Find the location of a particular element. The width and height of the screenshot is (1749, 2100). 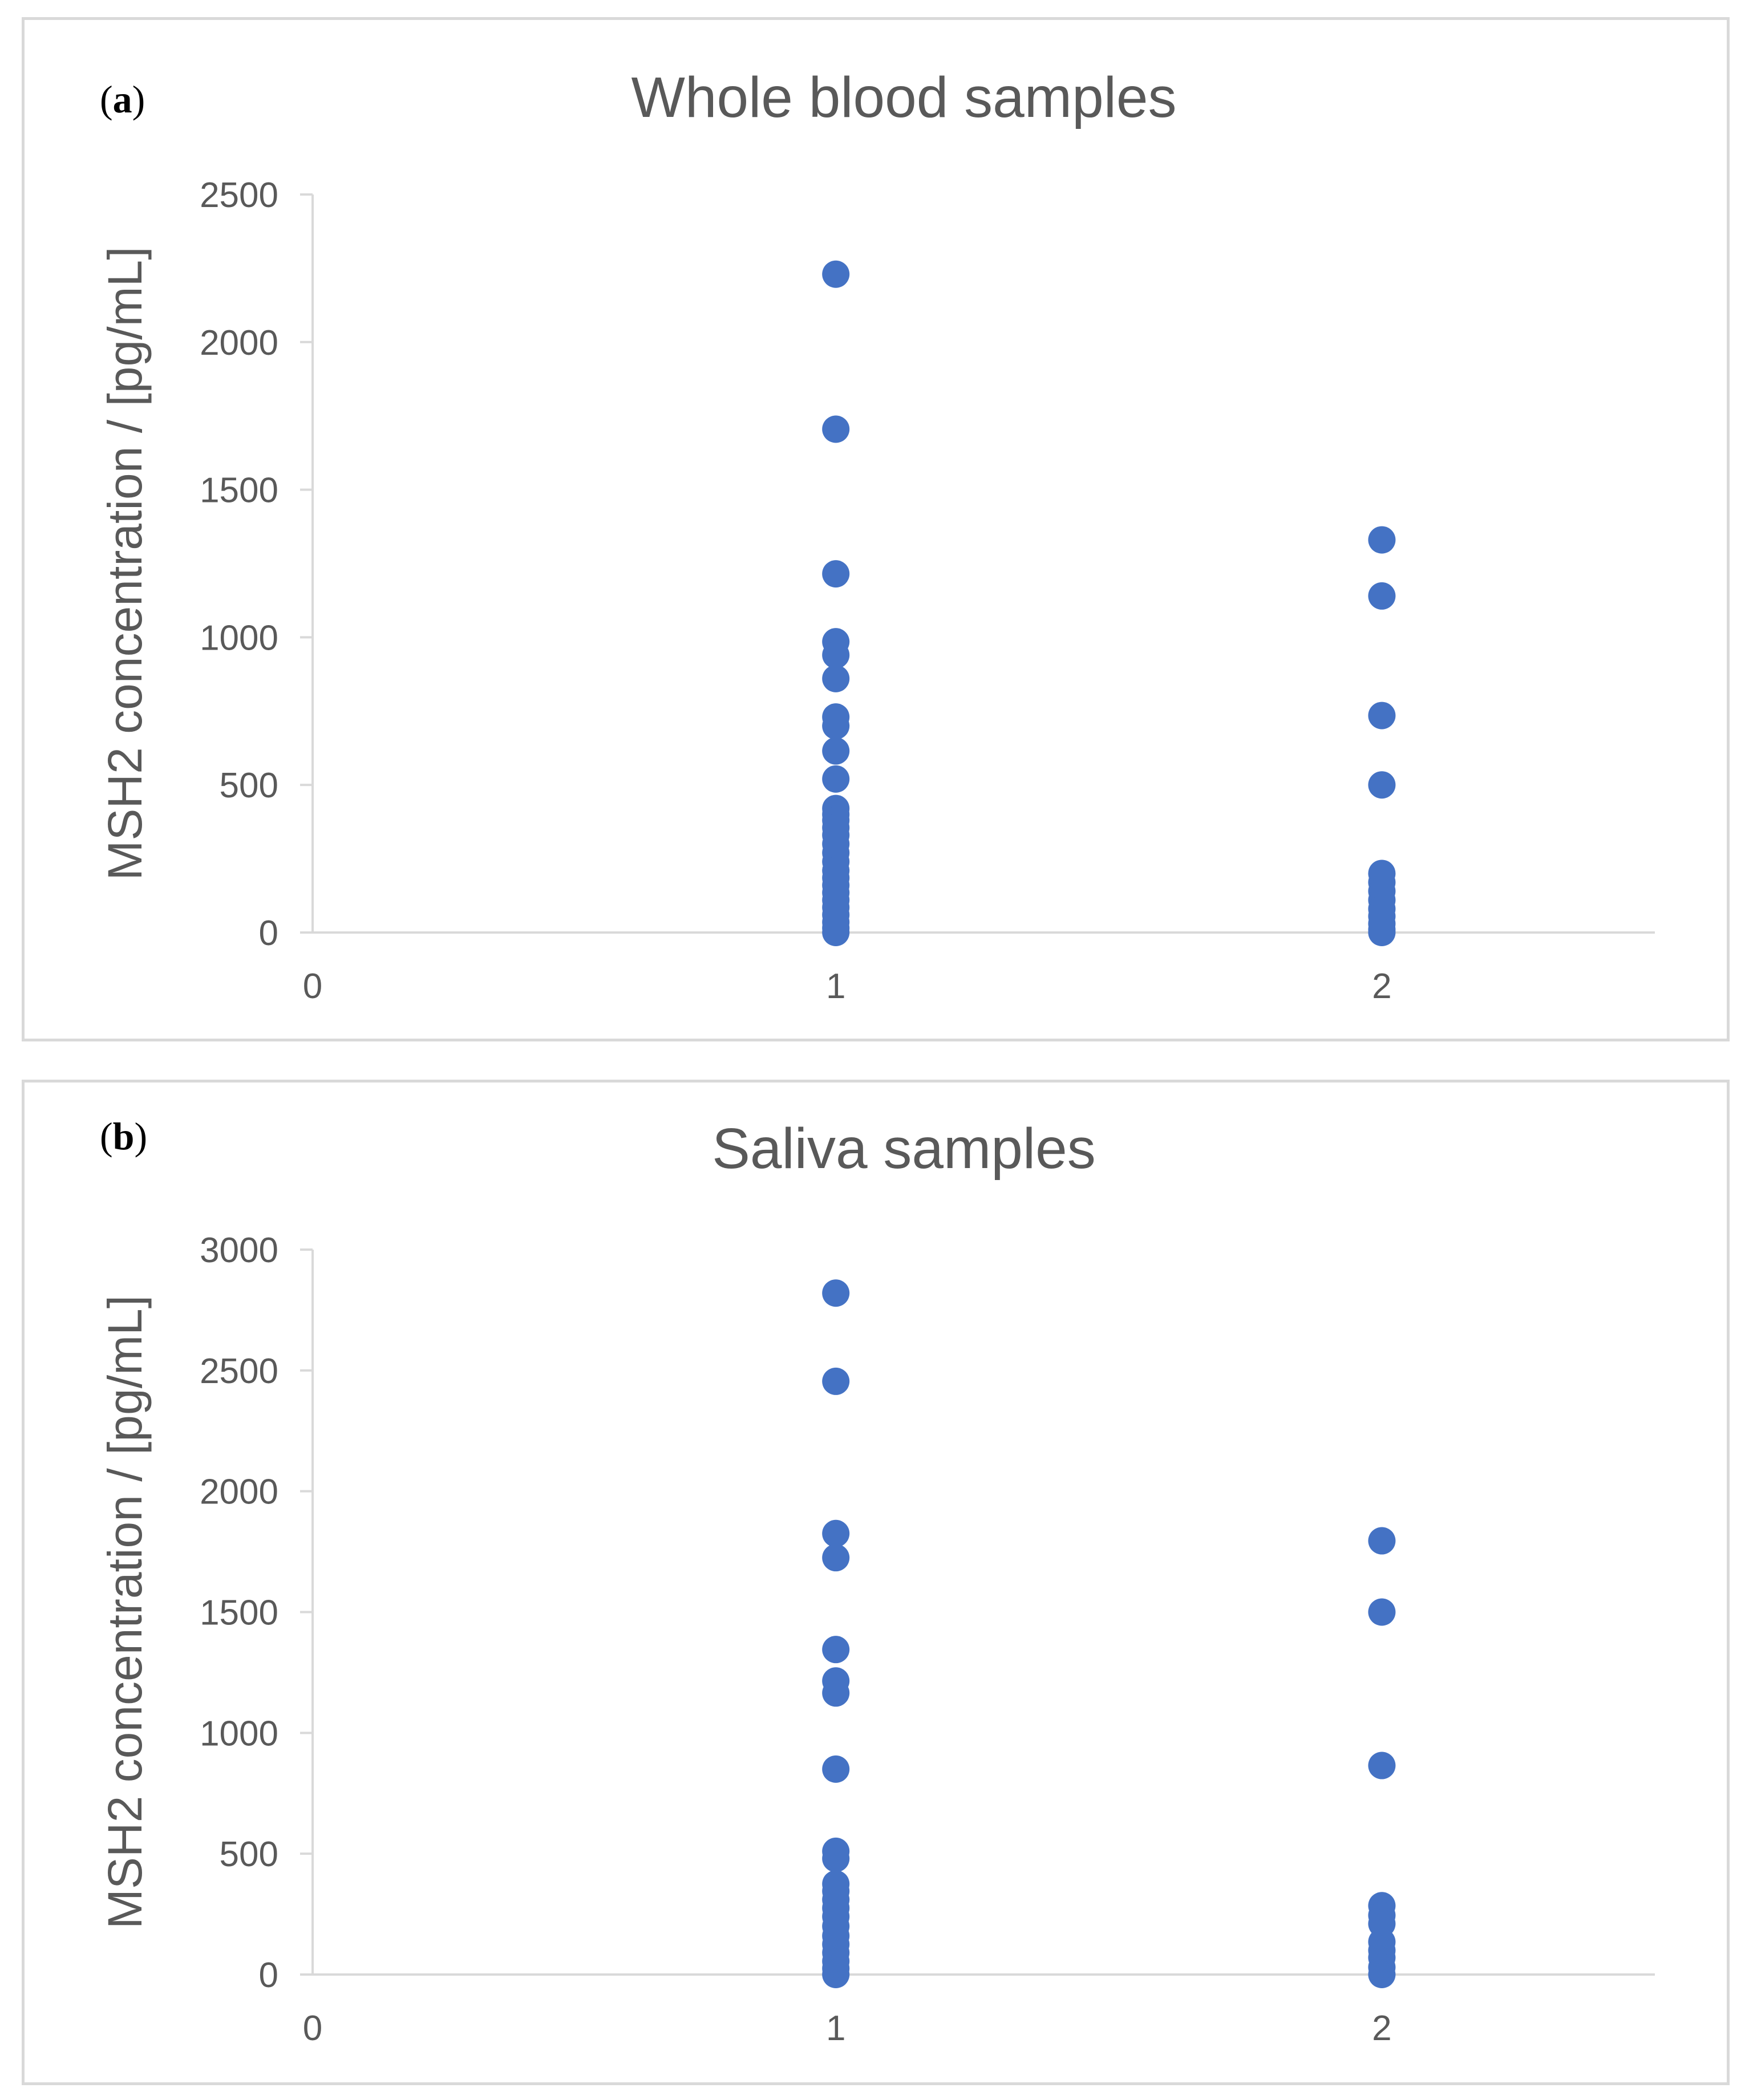

chart-title: Whole blood samples is located at coordinates (903, 98).